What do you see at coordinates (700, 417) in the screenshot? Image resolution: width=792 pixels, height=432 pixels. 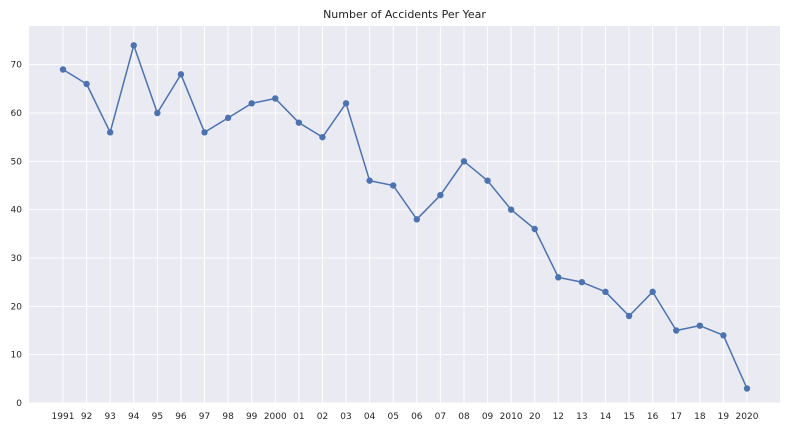 I see `x-tick-label: 18` at bounding box center [700, 417].